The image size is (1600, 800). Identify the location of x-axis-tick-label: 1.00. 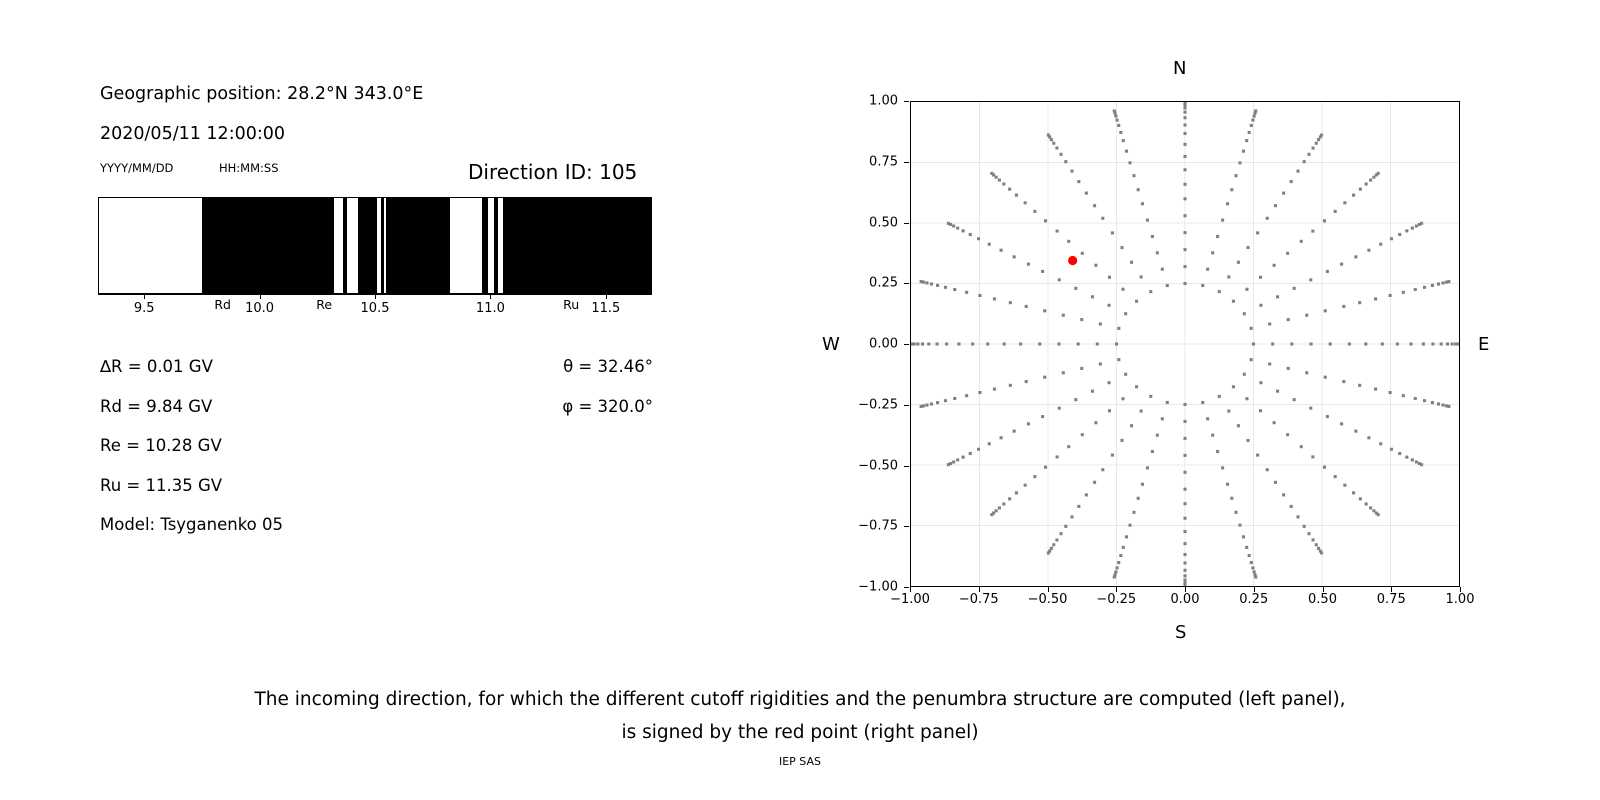
(1460, 599).